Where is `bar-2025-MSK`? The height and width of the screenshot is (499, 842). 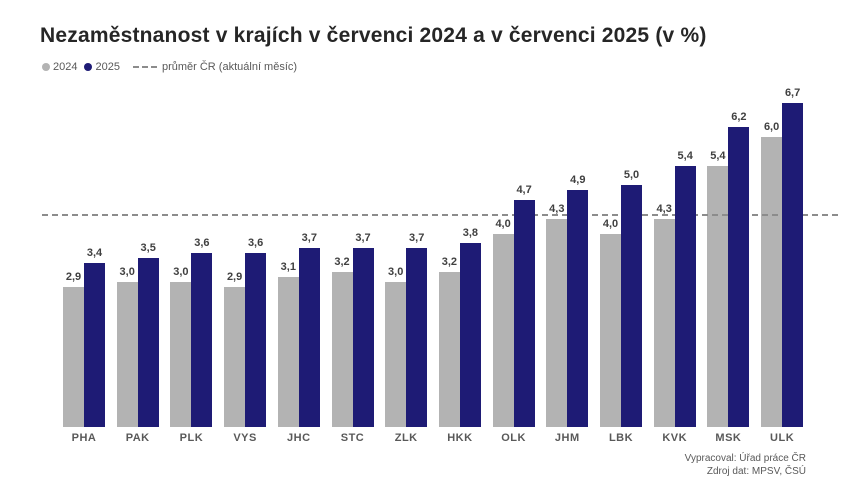 bar-2025-MSK is located at coordinates (739, 277).